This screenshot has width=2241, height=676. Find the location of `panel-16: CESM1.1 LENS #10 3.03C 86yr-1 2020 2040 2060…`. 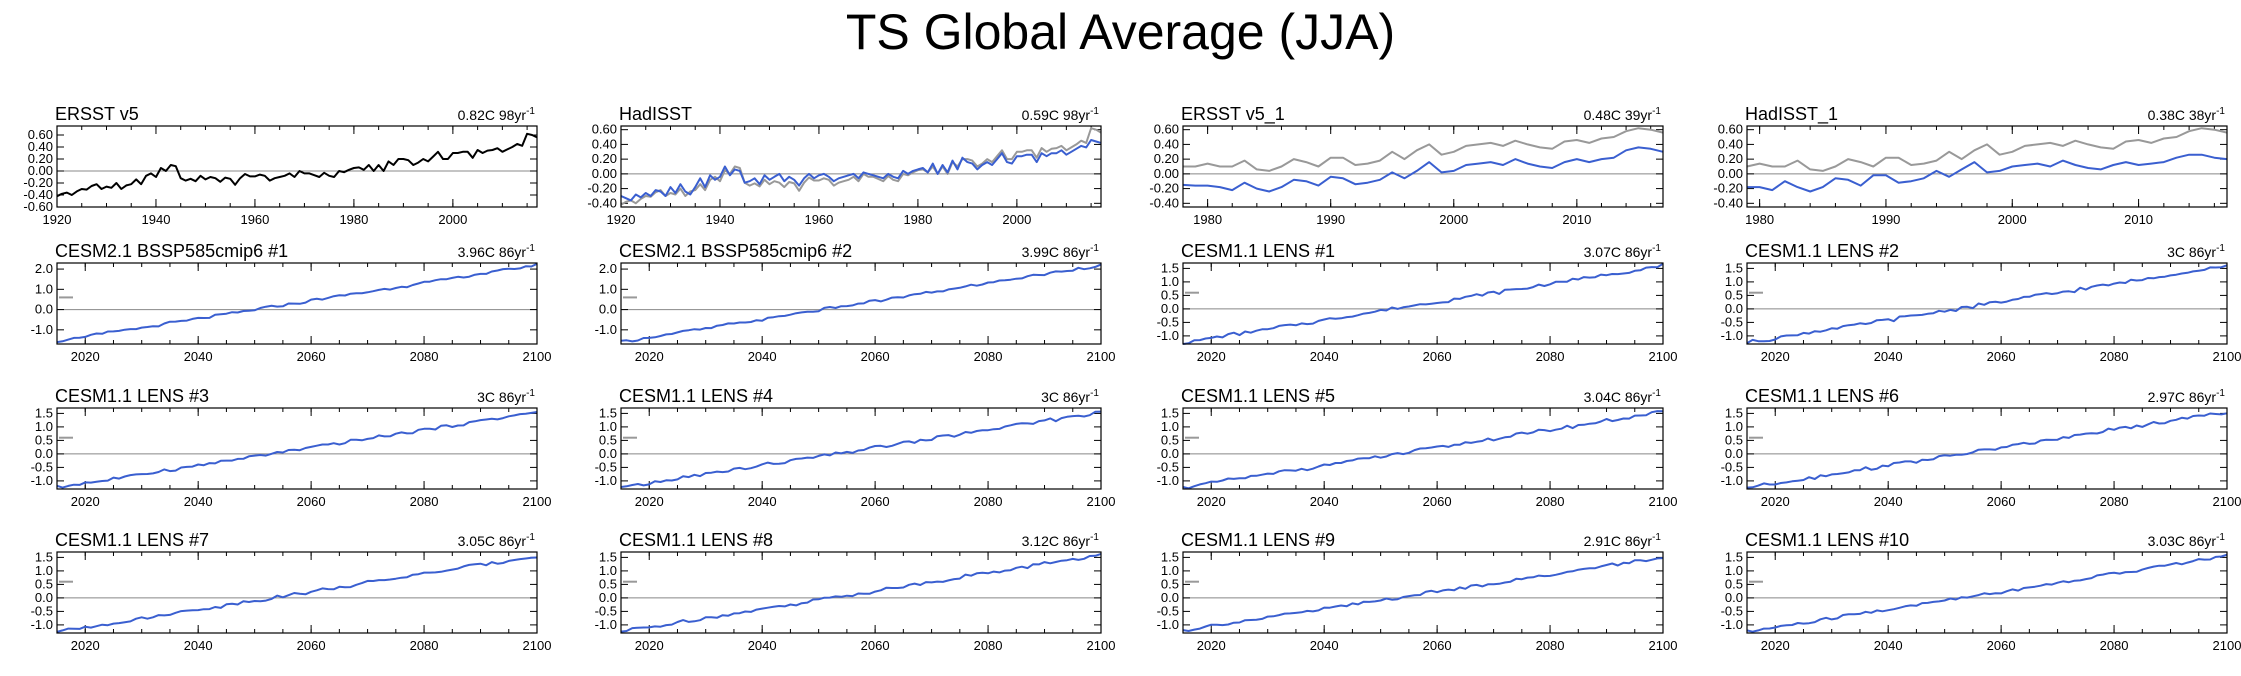

panel-16: CESM1.1 LENS #10 3.03C 86yr-1 2020 2040 2060… is located at coordinates (1981, 591).